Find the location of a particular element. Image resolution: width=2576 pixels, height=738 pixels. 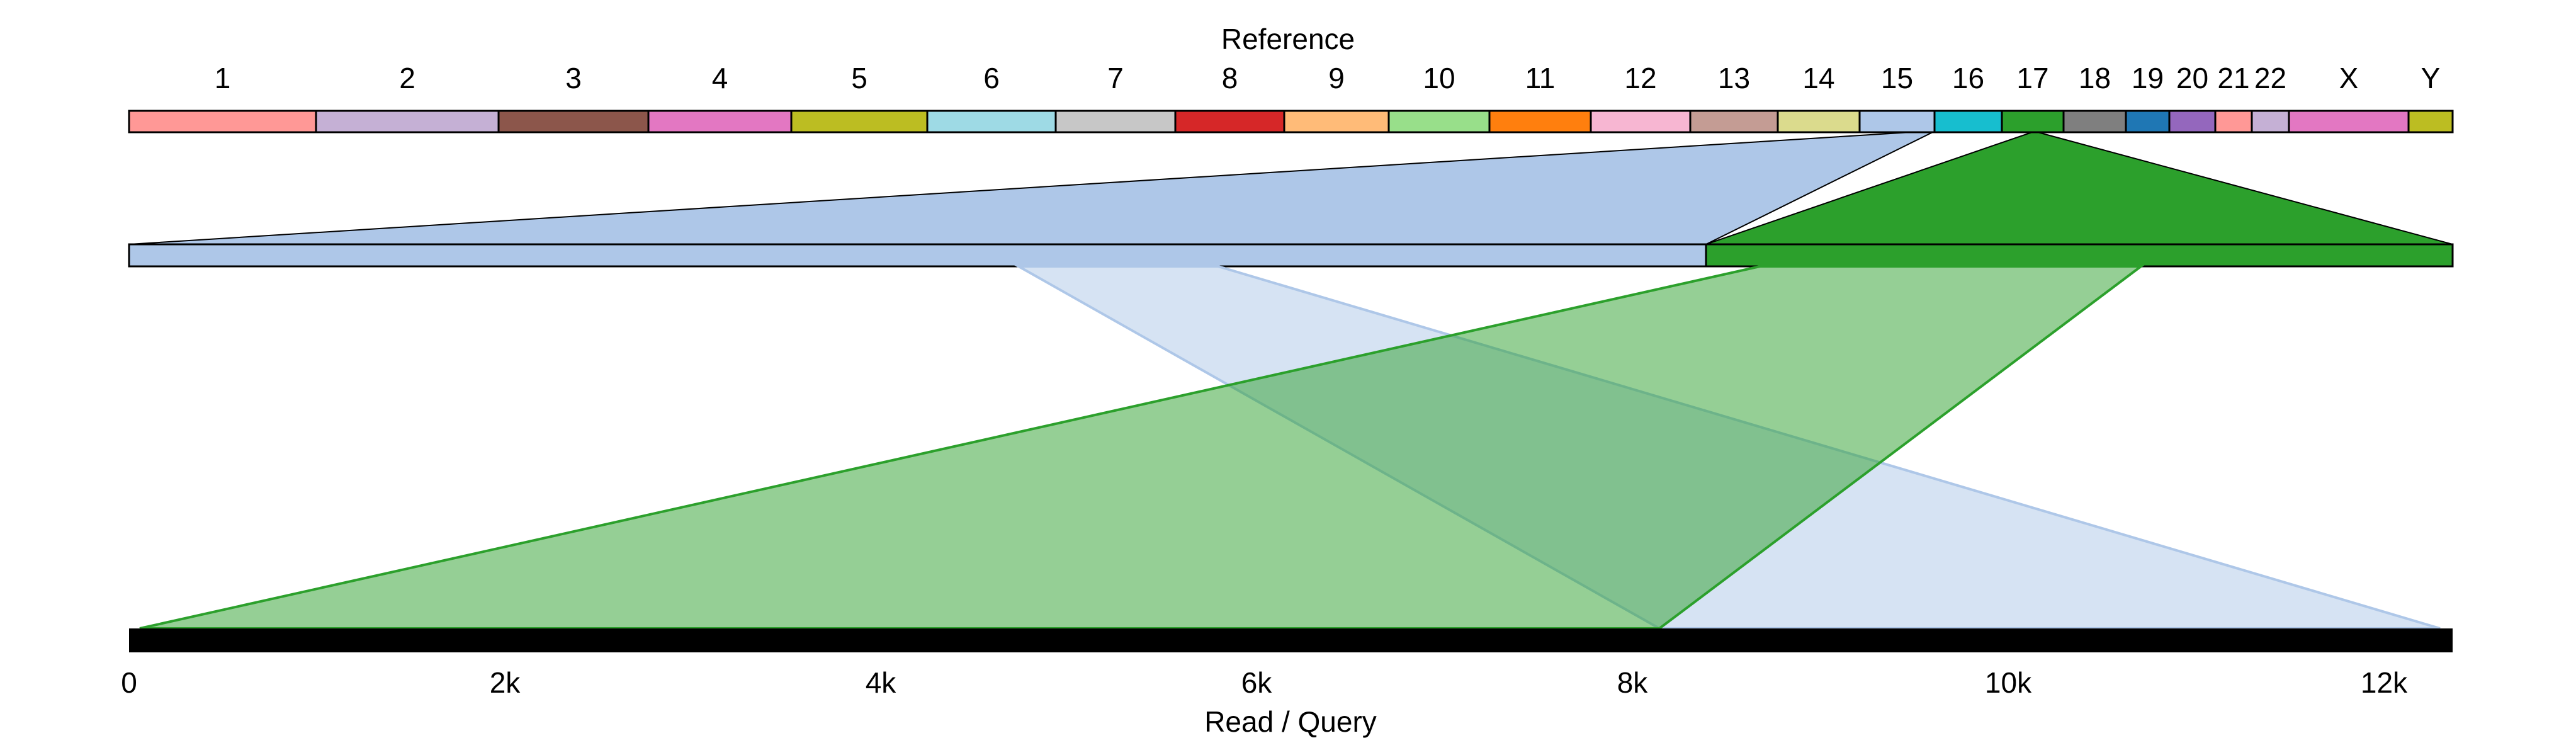

chromosome-label-X: X is located at coordinates (2349, 78).